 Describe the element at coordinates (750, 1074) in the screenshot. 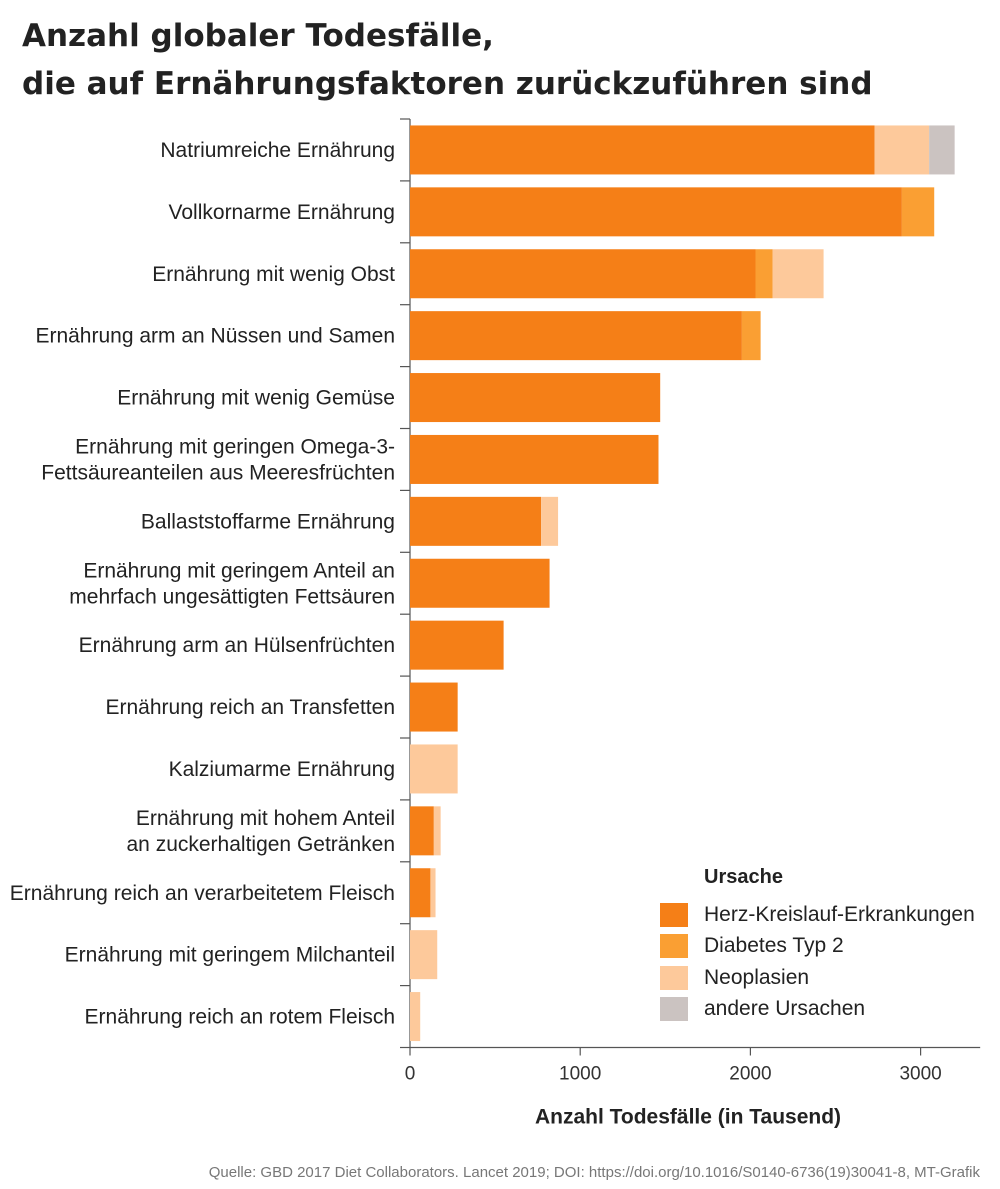

I see `x-tick-label: 2000` at that location.